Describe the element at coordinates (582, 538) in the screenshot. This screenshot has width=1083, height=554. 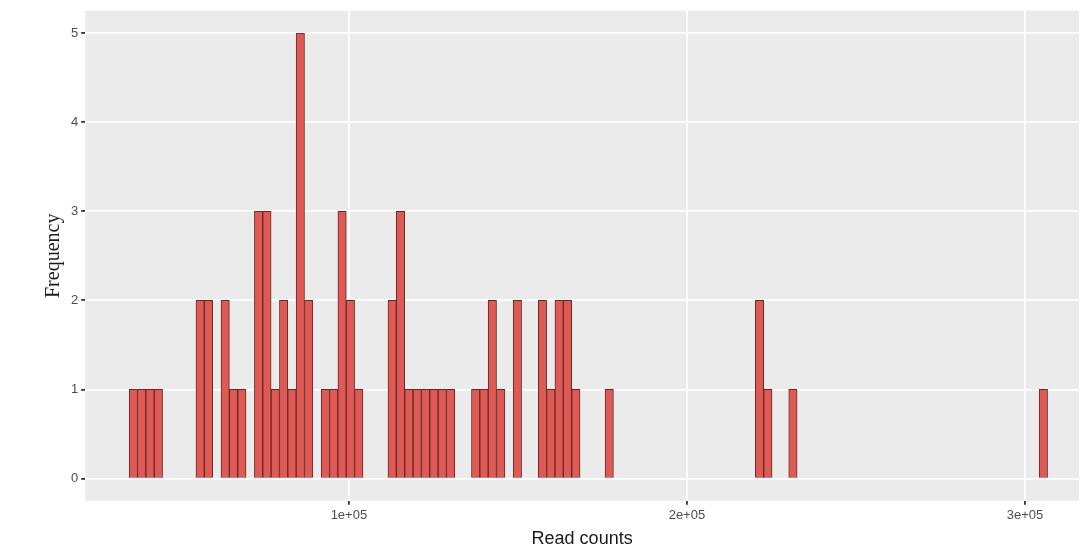
I see `x-axis-title: Read counts` at that location.